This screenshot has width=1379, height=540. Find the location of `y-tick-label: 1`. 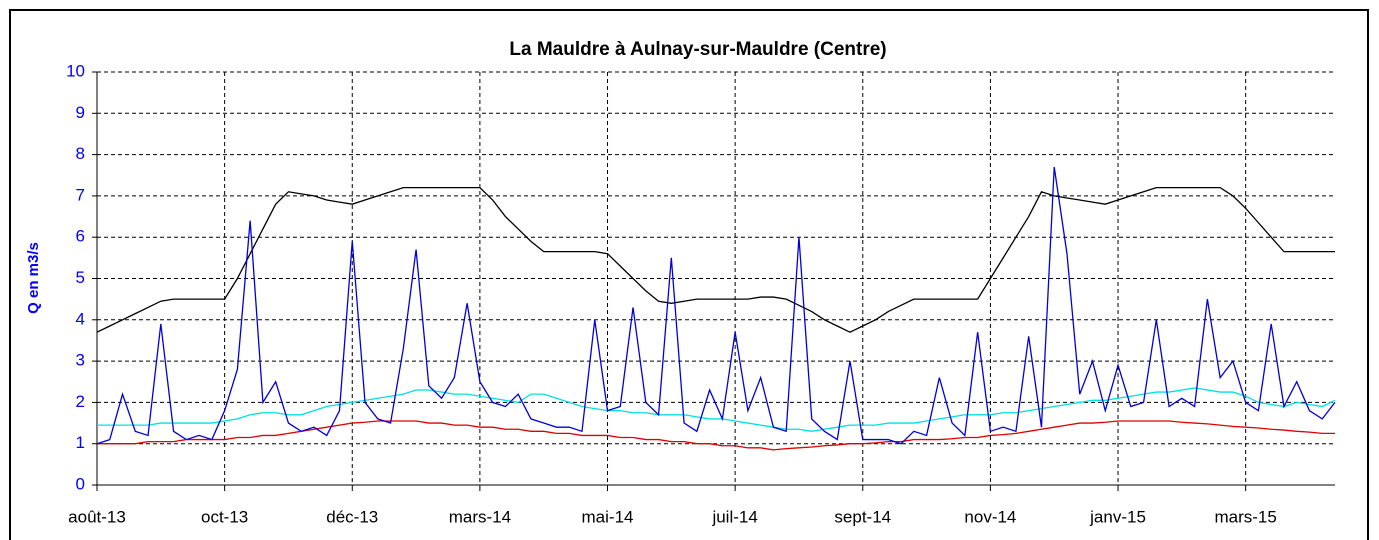

y-tick-label: 1 is located at coordinates (80, 442).